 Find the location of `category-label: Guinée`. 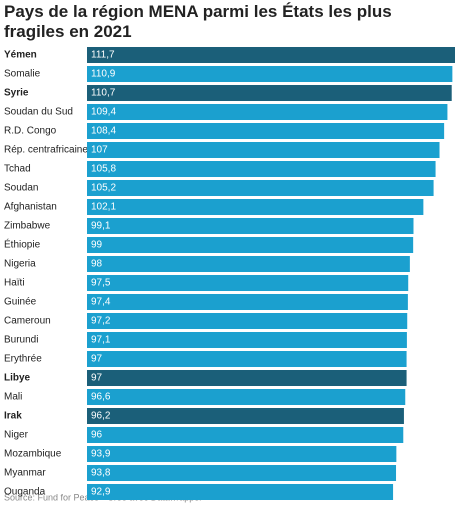

category-label: Guinée is located at coordinates (20, 302).